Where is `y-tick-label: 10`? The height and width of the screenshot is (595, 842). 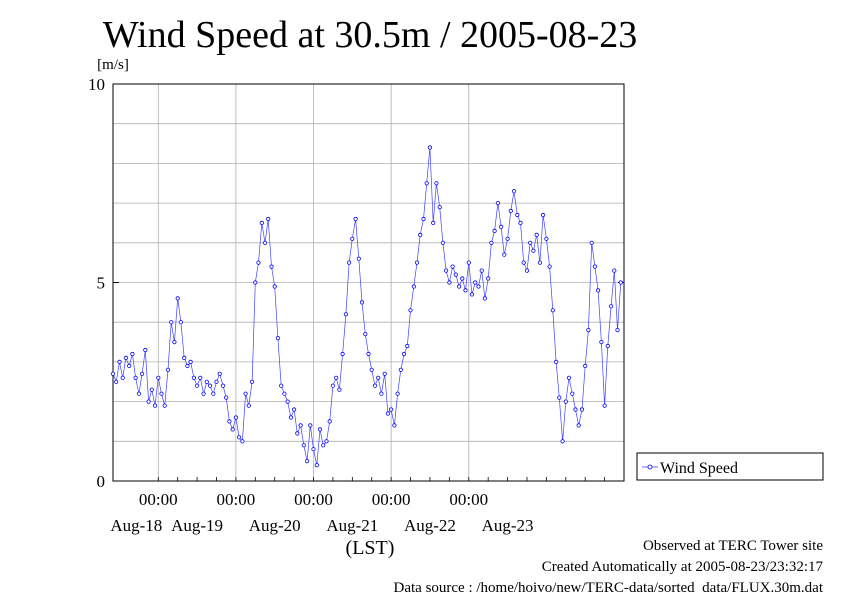 y-tick-label: 10 is located at coordinates (96, 84).